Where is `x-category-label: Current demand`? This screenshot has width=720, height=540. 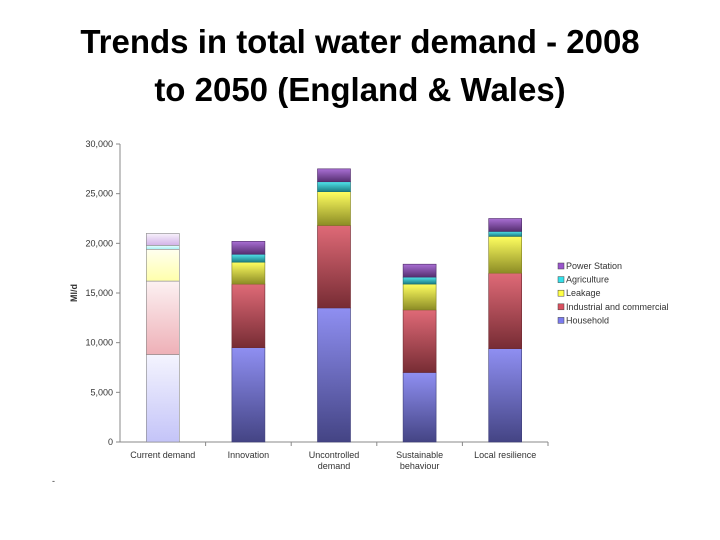 x-category-label: Current demand is located at coordinates (162, 455).